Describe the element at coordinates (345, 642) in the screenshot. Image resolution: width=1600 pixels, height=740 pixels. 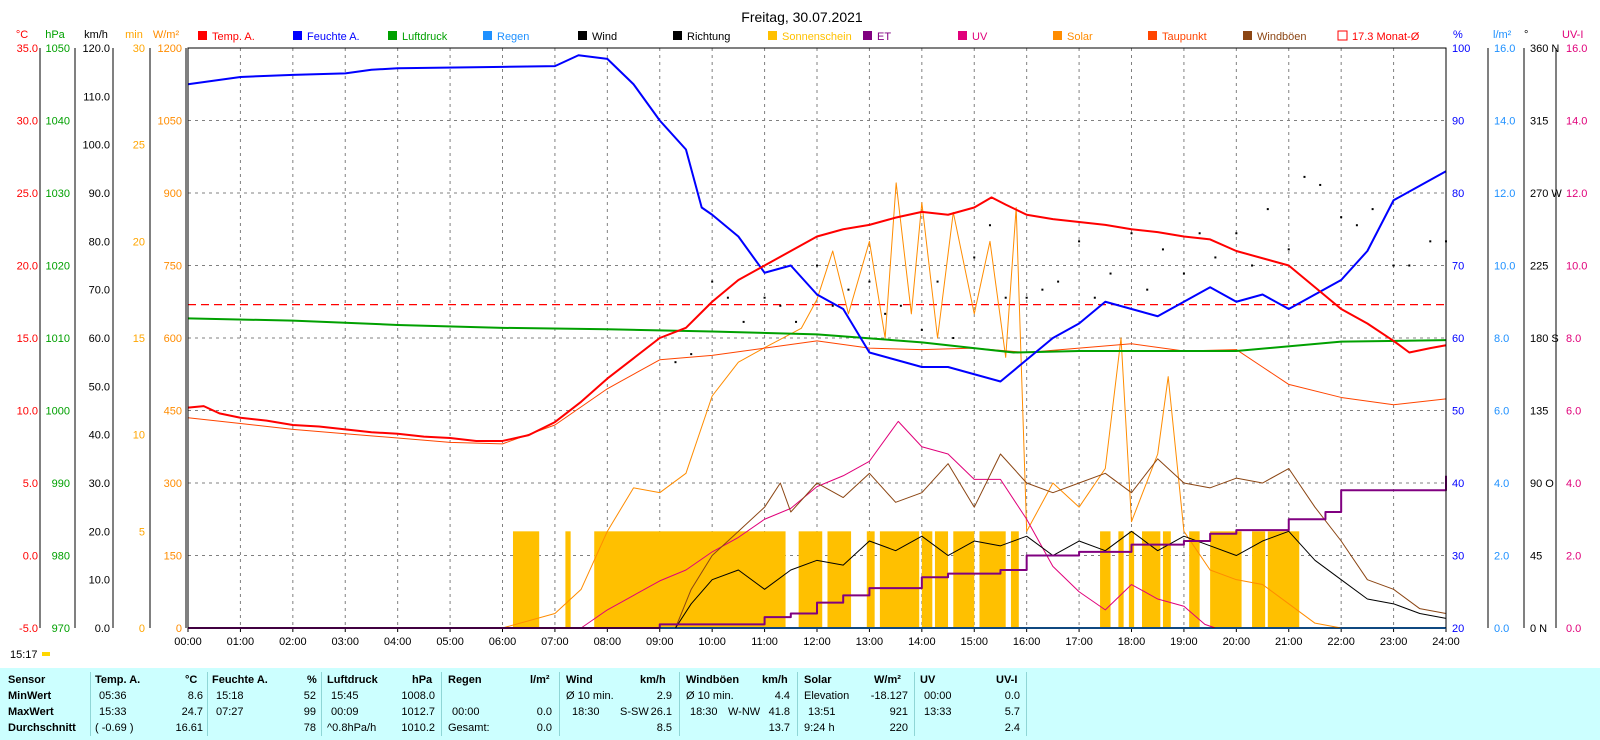
I see `x-tick-label: 03:00` at that location.